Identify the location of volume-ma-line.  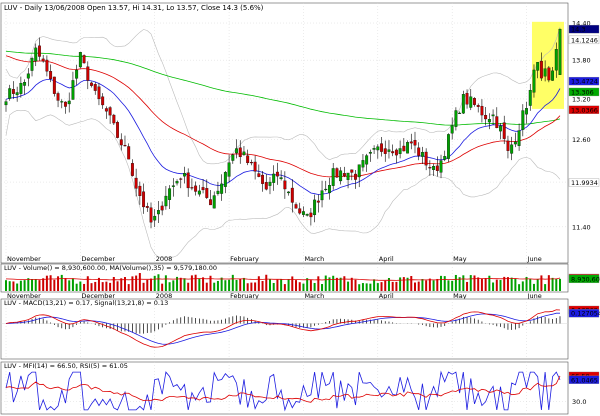
(283, 279).